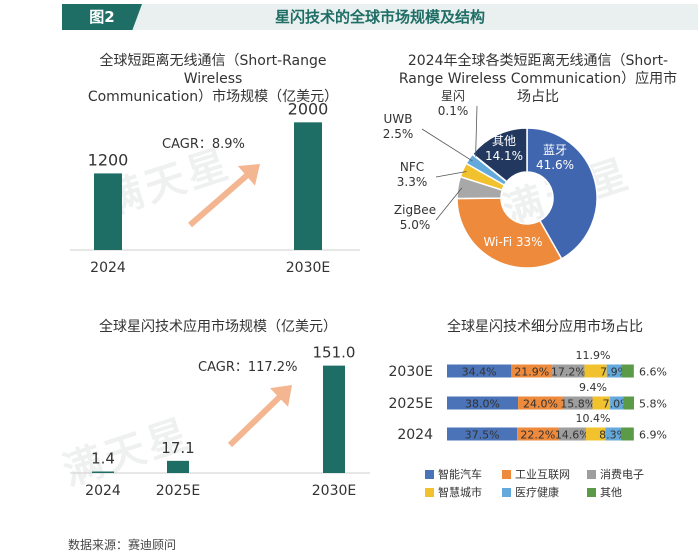  I want to click on chart4-segment-label: 7.9%, so click(614, 372).